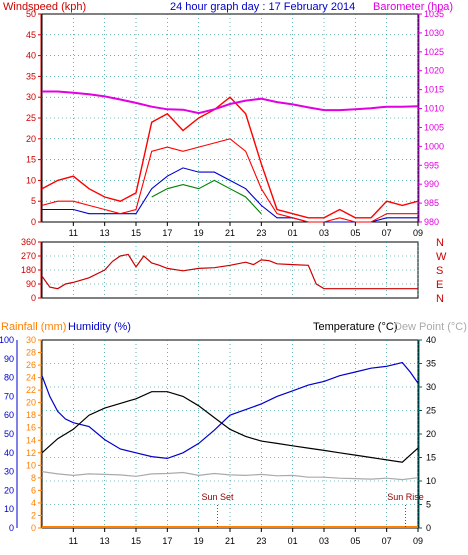 The height and width of the screenshot is (555, 468). What do you see at coordinates (31, 180) in the screenshot?
I see `wind-ytick-label: 10` at bounding box center [31, 180].